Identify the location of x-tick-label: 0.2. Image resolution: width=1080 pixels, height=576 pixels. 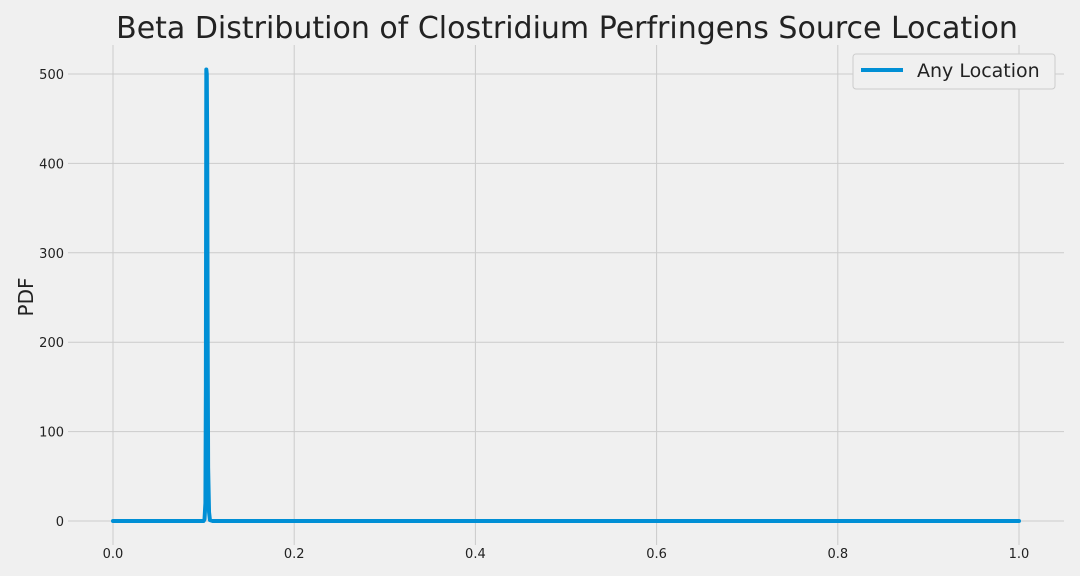
(294, 554).